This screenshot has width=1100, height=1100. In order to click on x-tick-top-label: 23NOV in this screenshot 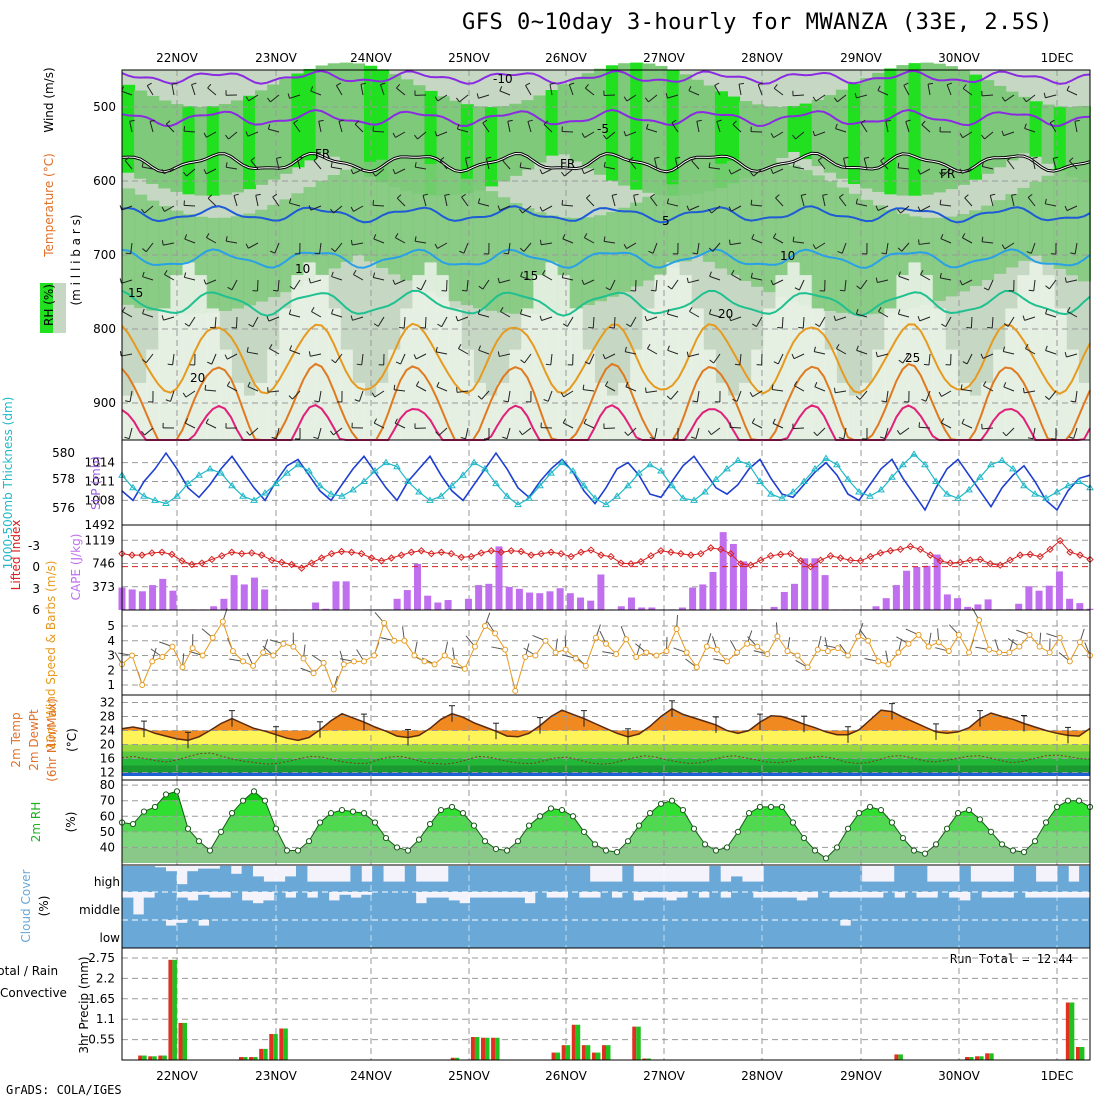, I will do `click(276, 58)`.